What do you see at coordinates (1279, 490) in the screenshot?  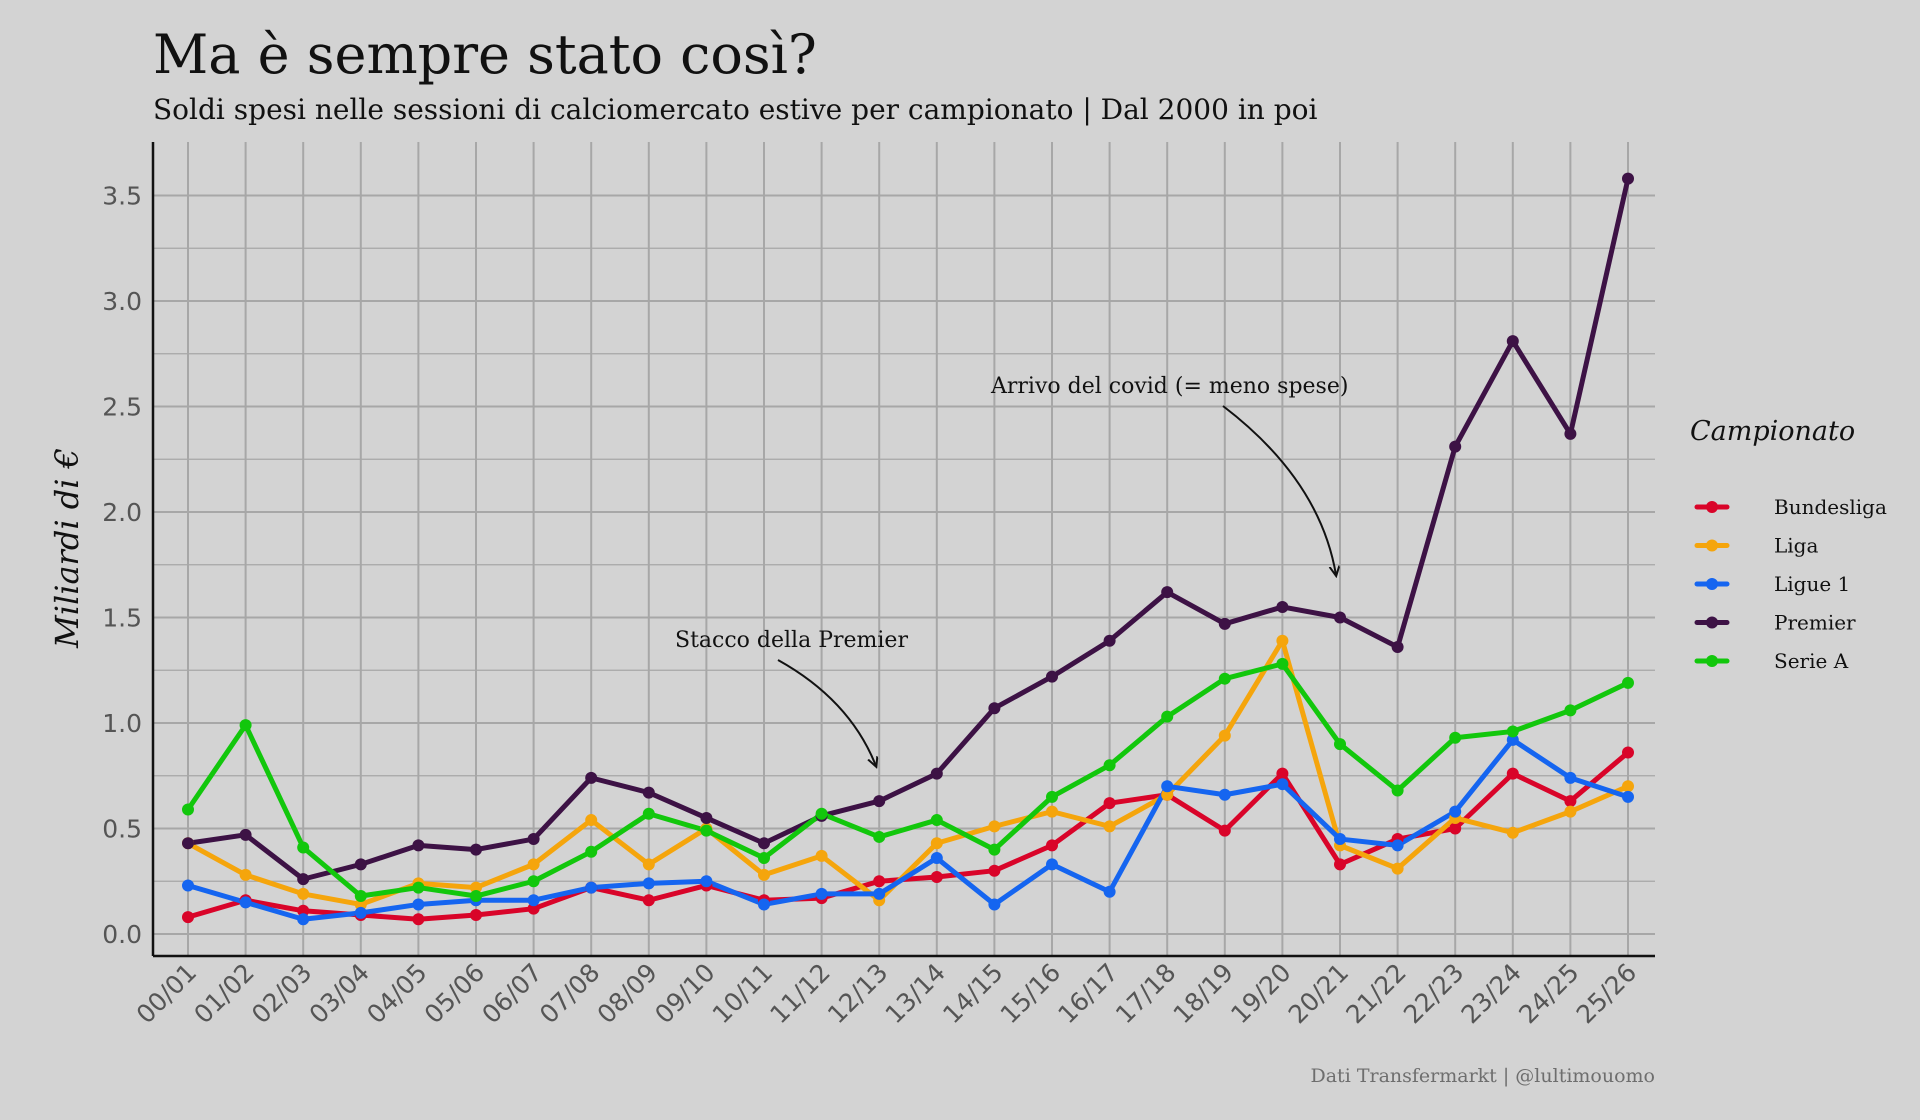 I see `annotation-arrow-covid` at bounding box center [1279, 490].